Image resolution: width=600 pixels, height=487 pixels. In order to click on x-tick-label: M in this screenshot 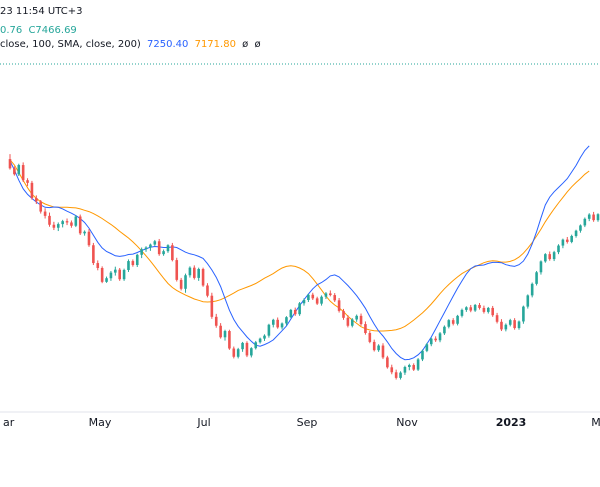, I will do `click(595, 422)`.